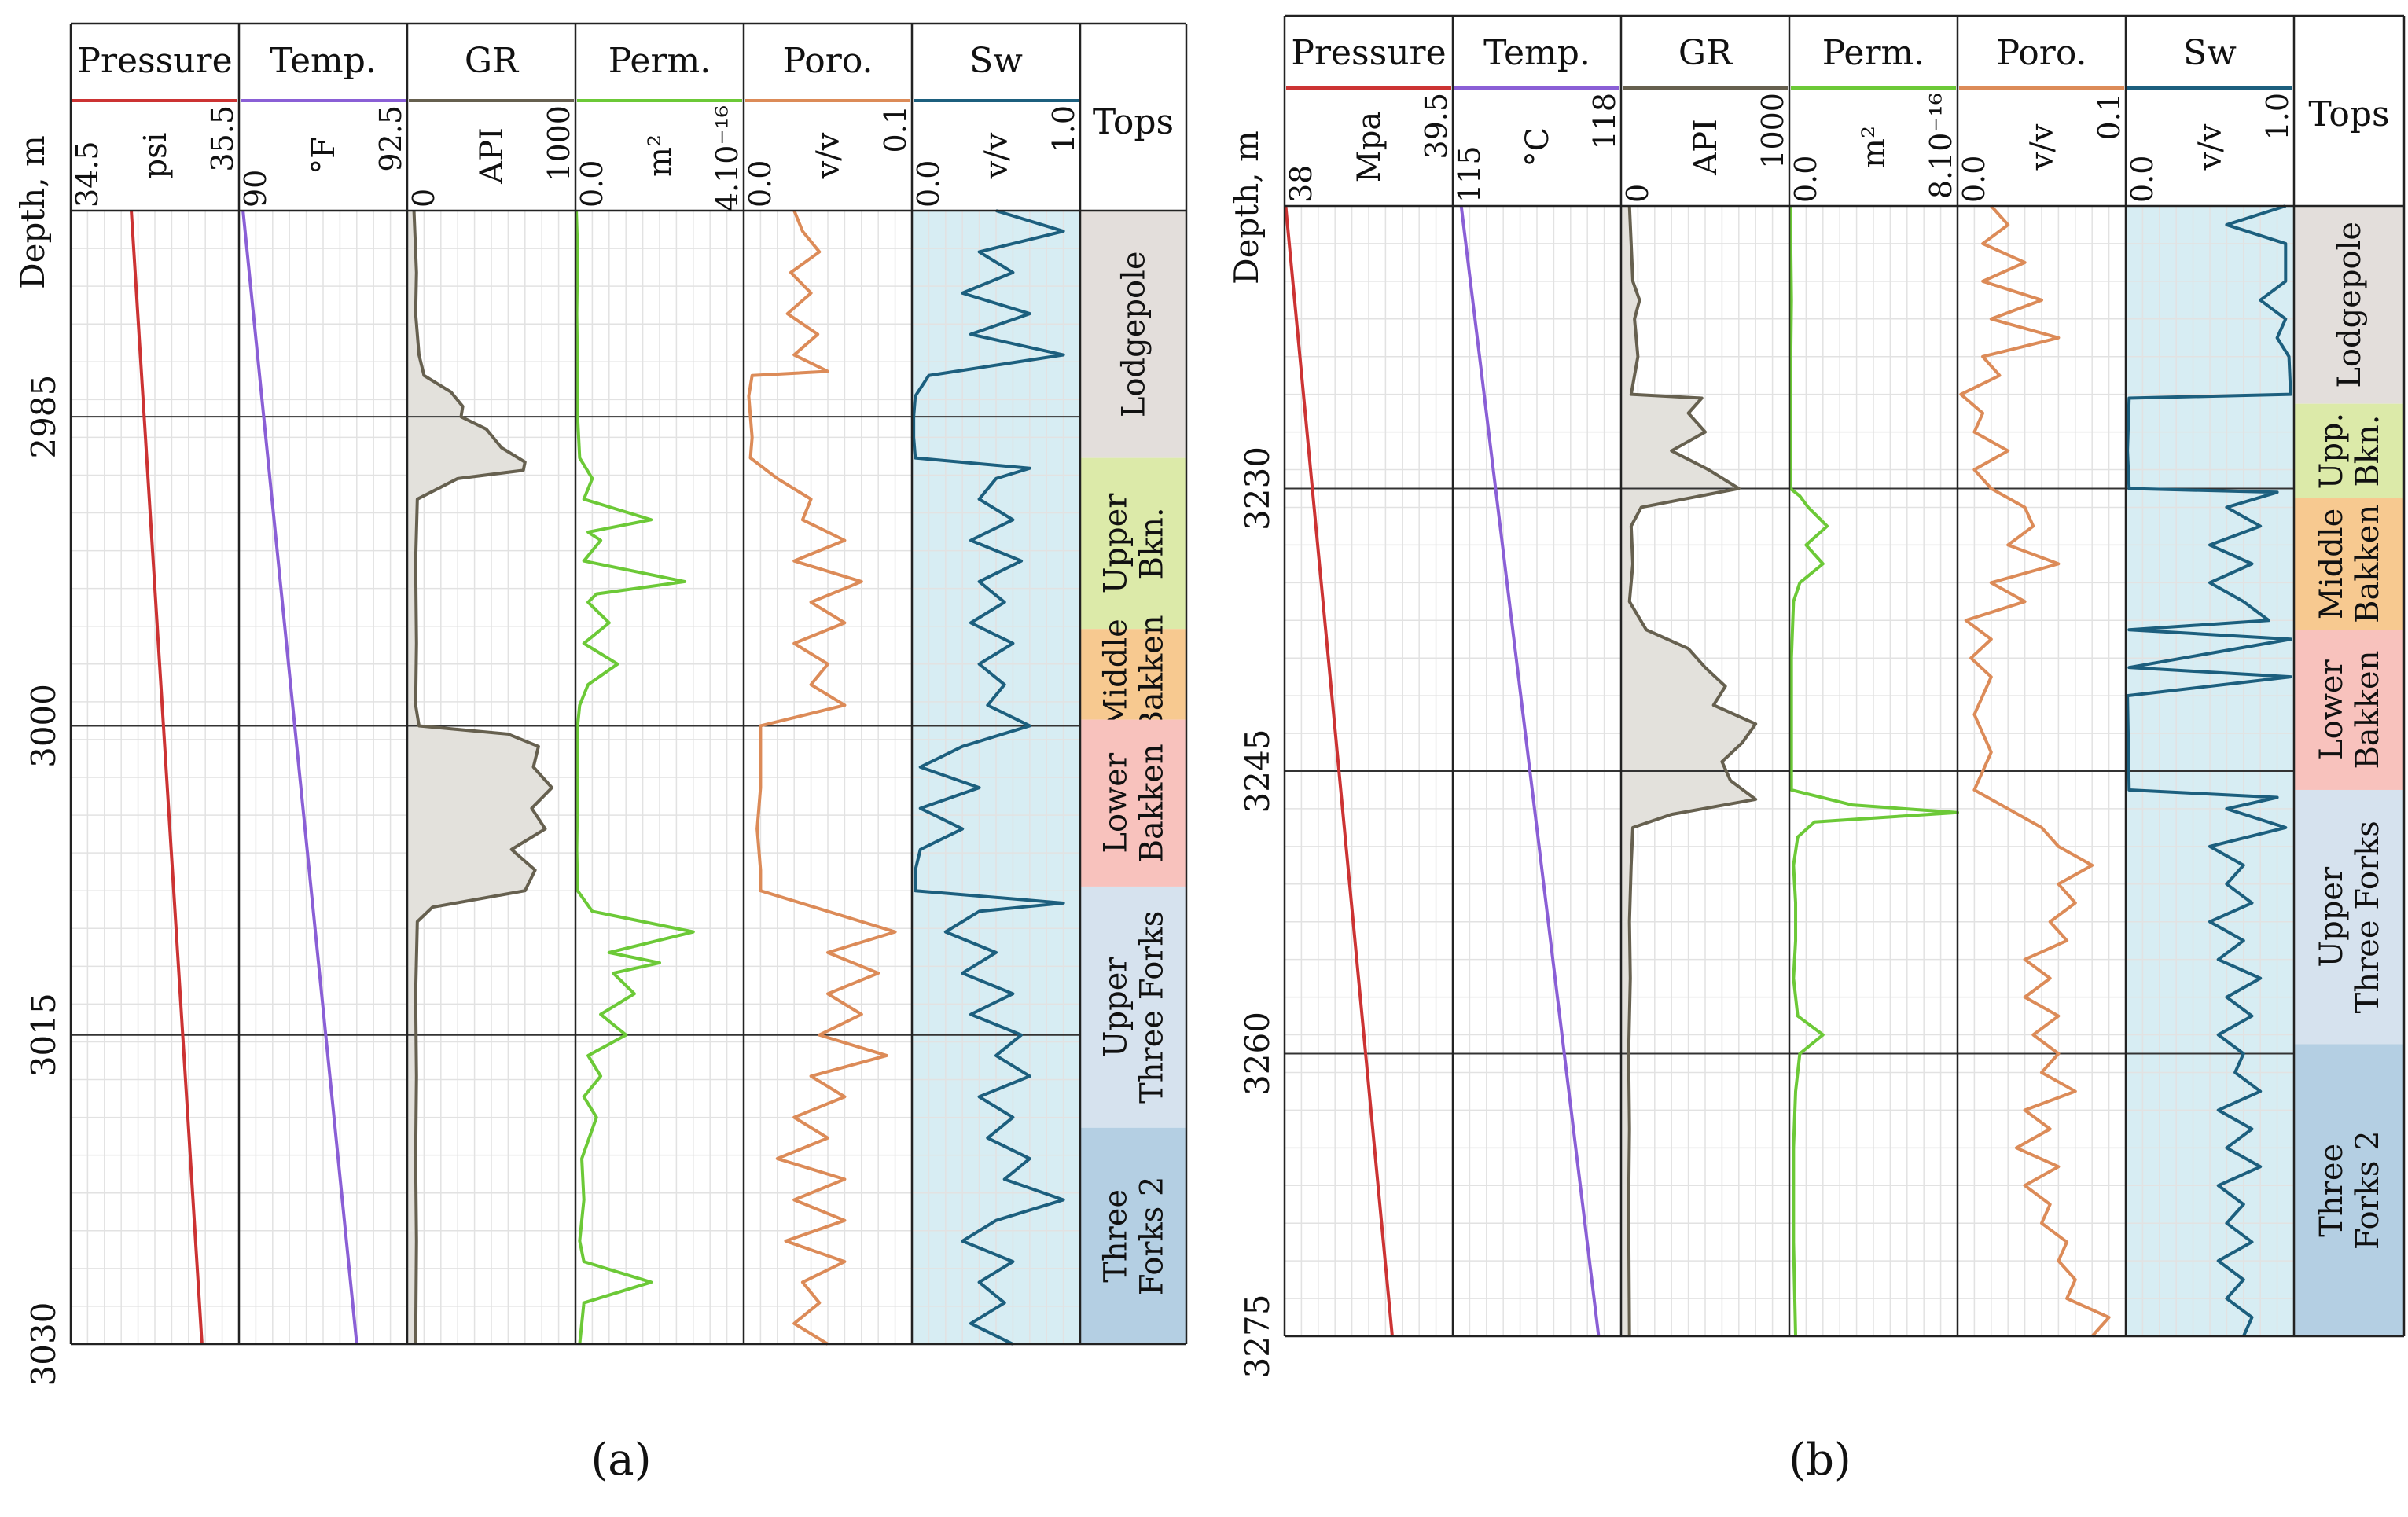  Describe the element at coordinates (256, 189) in the screenshot. I see `temp-scale-label: 90` at that location.